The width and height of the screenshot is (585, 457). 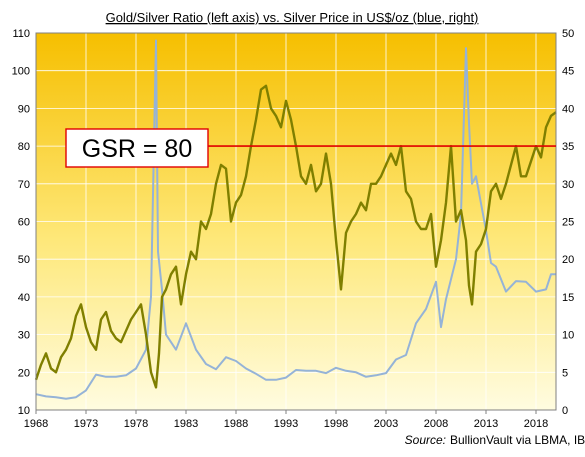 I want to click on left-tick-label: 110, so click(x=21, y=34).